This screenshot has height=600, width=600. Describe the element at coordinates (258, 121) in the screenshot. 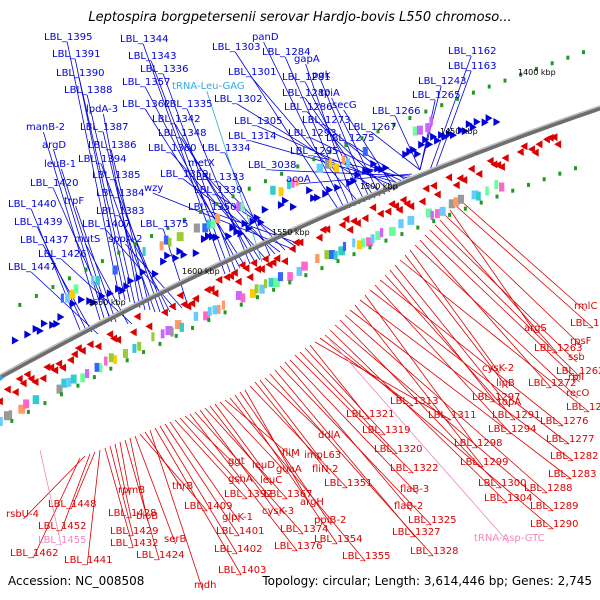

I see `forward-gene-label: LBL_1305` at that location.